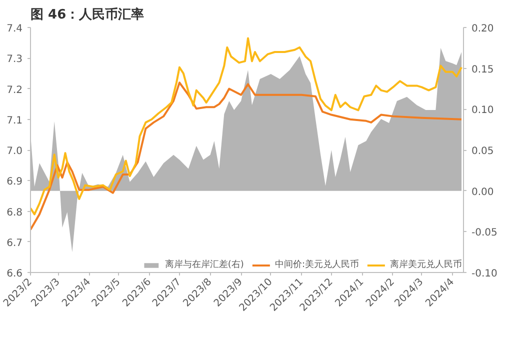 The width and height of the screenshot is (508, 342). I want to click on y-tick-label: 7.0, so click(14, 151).